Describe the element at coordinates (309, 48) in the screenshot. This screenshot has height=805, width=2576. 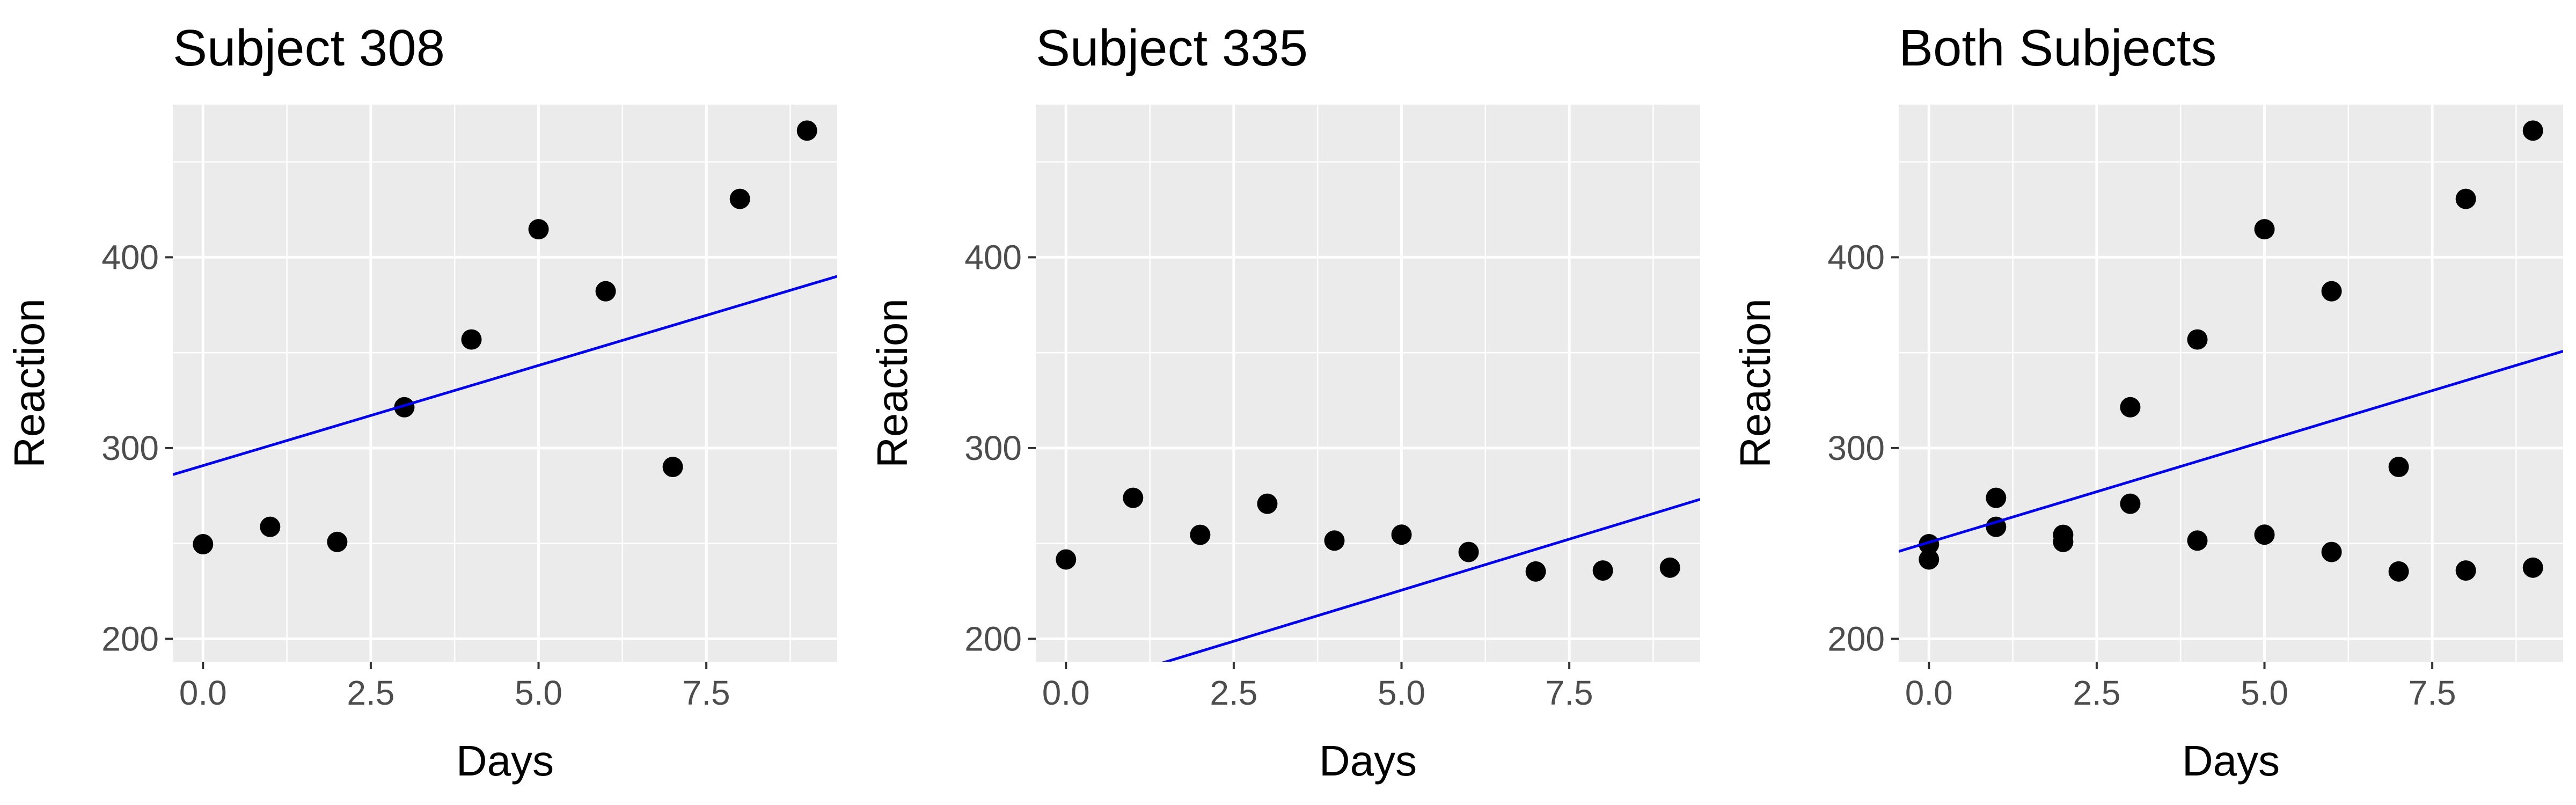
I see `chart-title: Subject 308` at that location.